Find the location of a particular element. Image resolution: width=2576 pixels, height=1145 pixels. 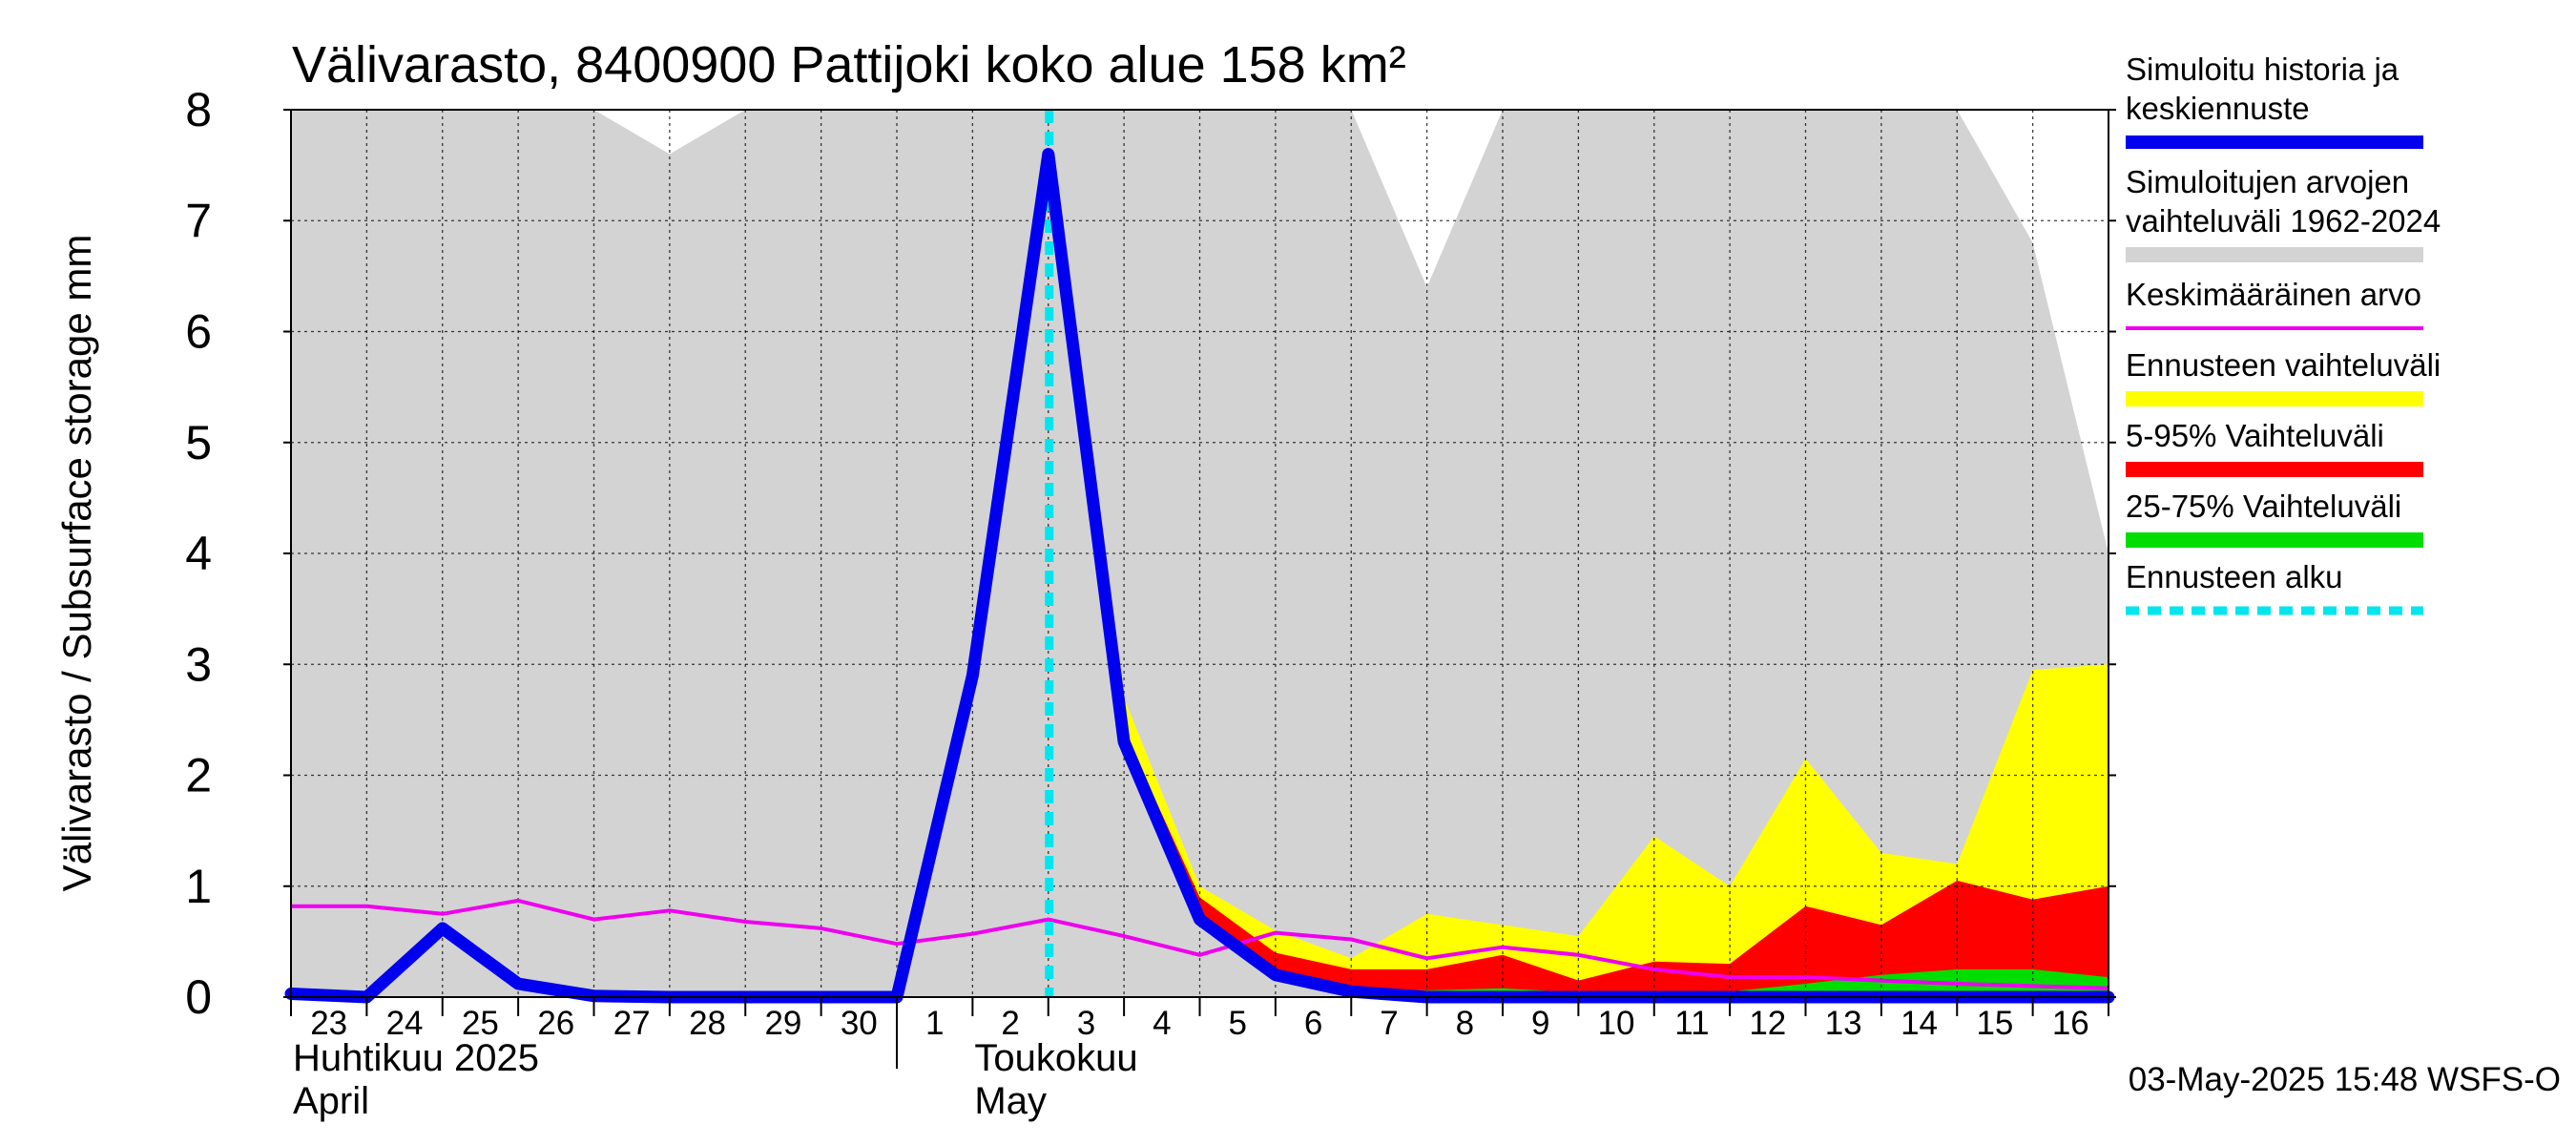

x-tick-label: 11 is located at coordinates (1691, 1023).